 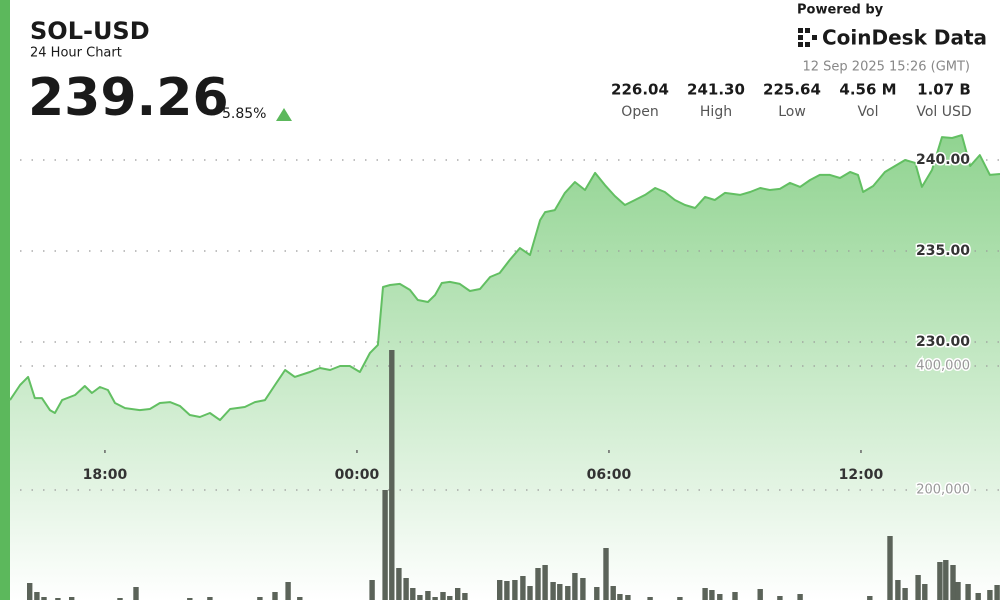 What do you see at coordinates (840, 10) in the screenshot?
I see `powered-by: Powered by` at bounding box center [840, 10].